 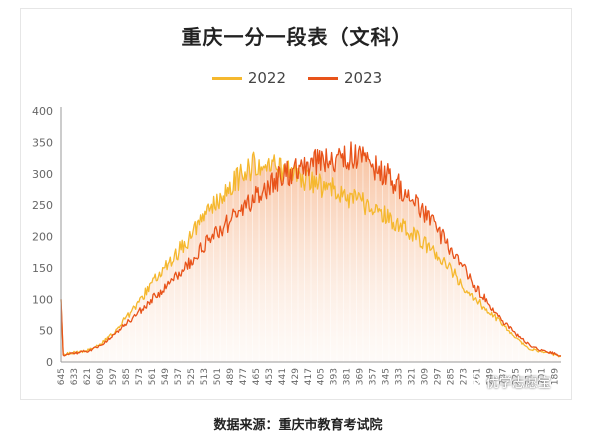 I want to click on x-tick-label: 249, so click(x=491, y=376).